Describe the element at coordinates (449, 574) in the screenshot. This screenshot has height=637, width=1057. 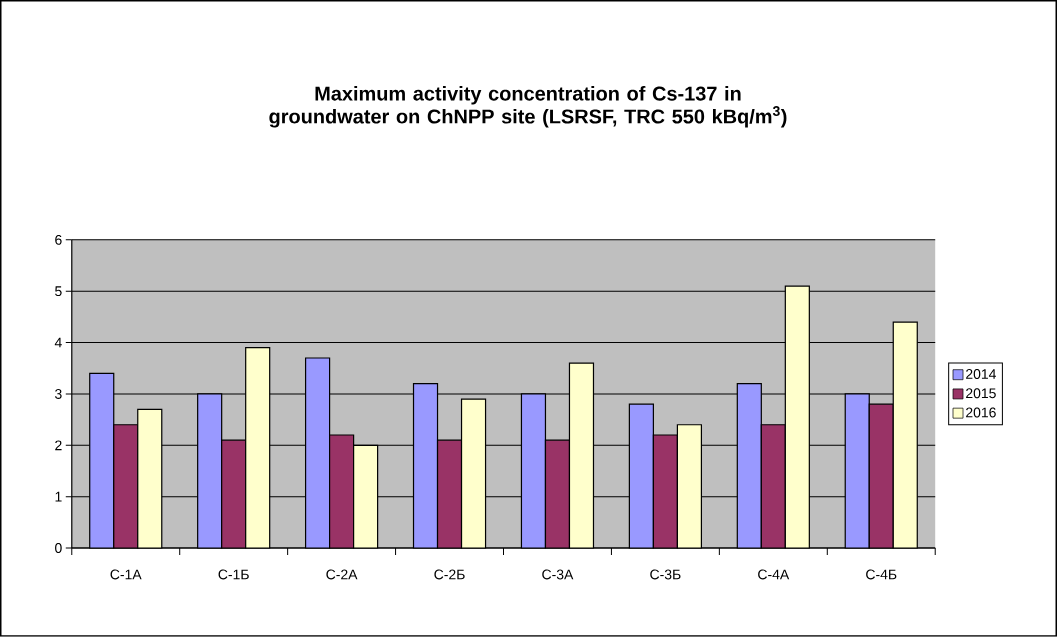
I see `x-tick-label: С-2Б` at that location.